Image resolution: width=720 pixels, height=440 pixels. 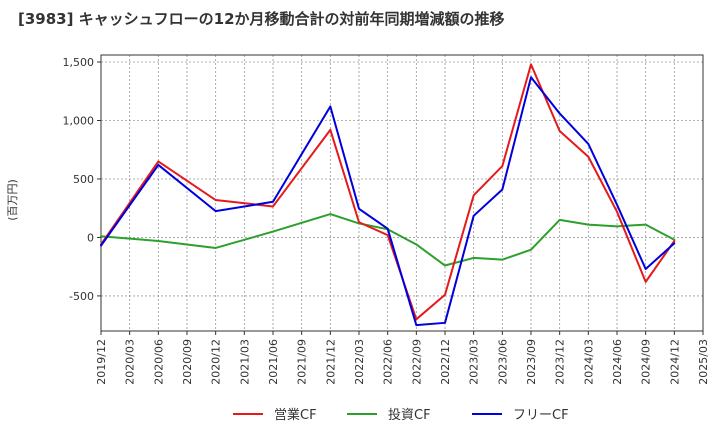 I want to click on x-tick-label: 2024/12, so click(x=674, y=362).